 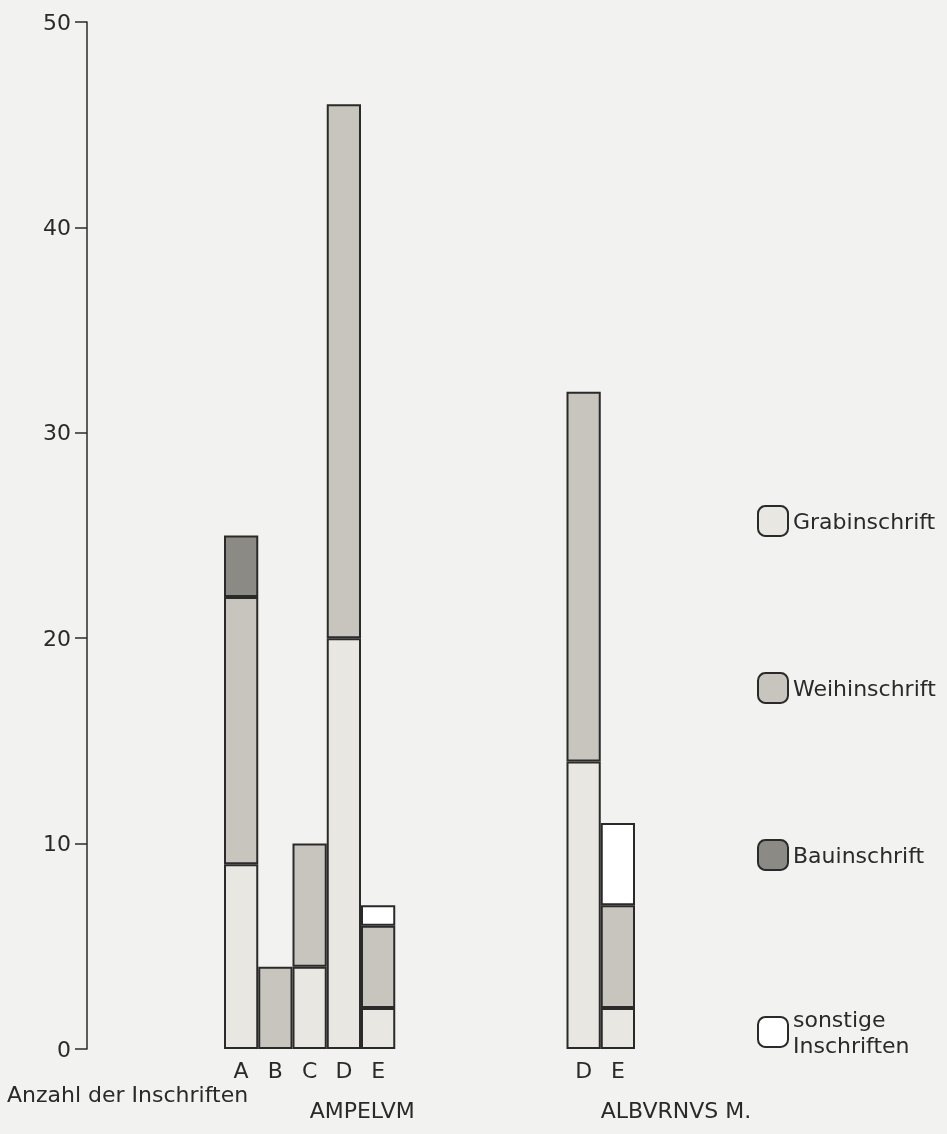 What do you see at coordinates (309, 1070) in the screenshot?
I see `x-tick-label: C` at bounding box center [309, 1070].